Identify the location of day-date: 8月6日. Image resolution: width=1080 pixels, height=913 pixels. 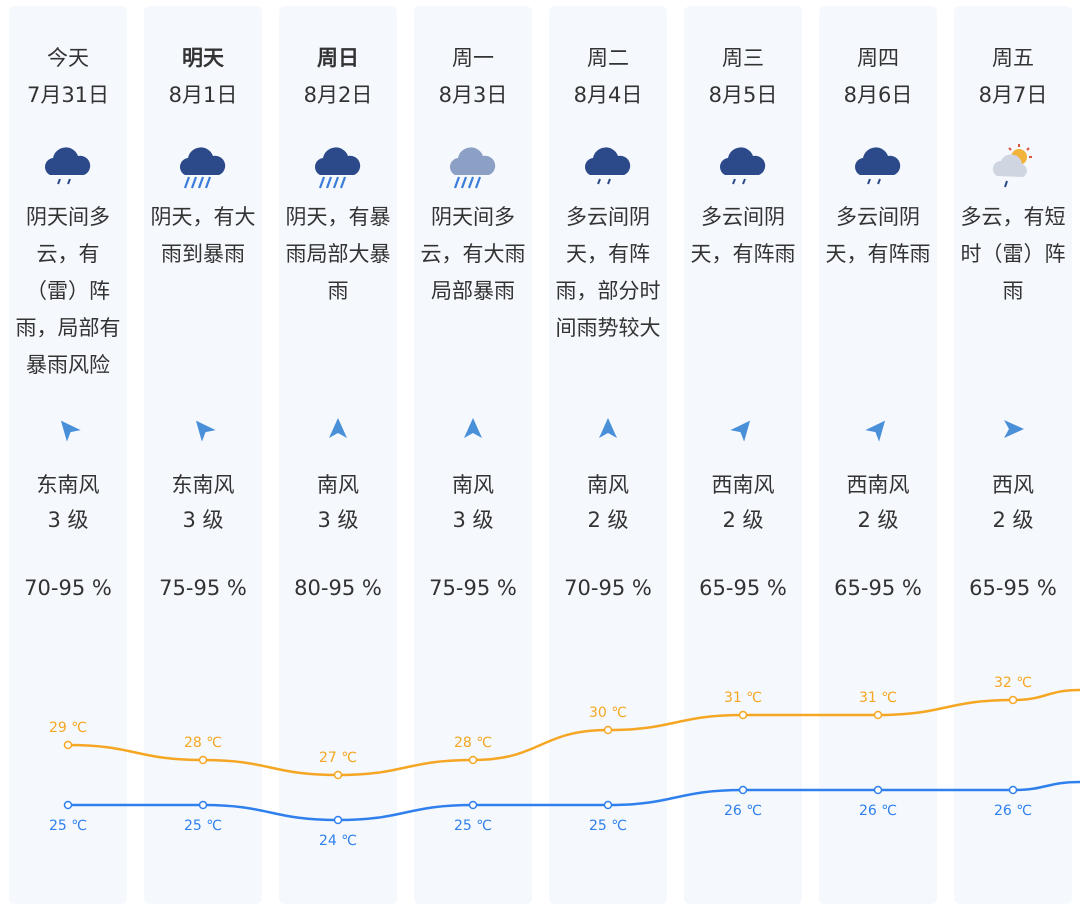
(878, 95).